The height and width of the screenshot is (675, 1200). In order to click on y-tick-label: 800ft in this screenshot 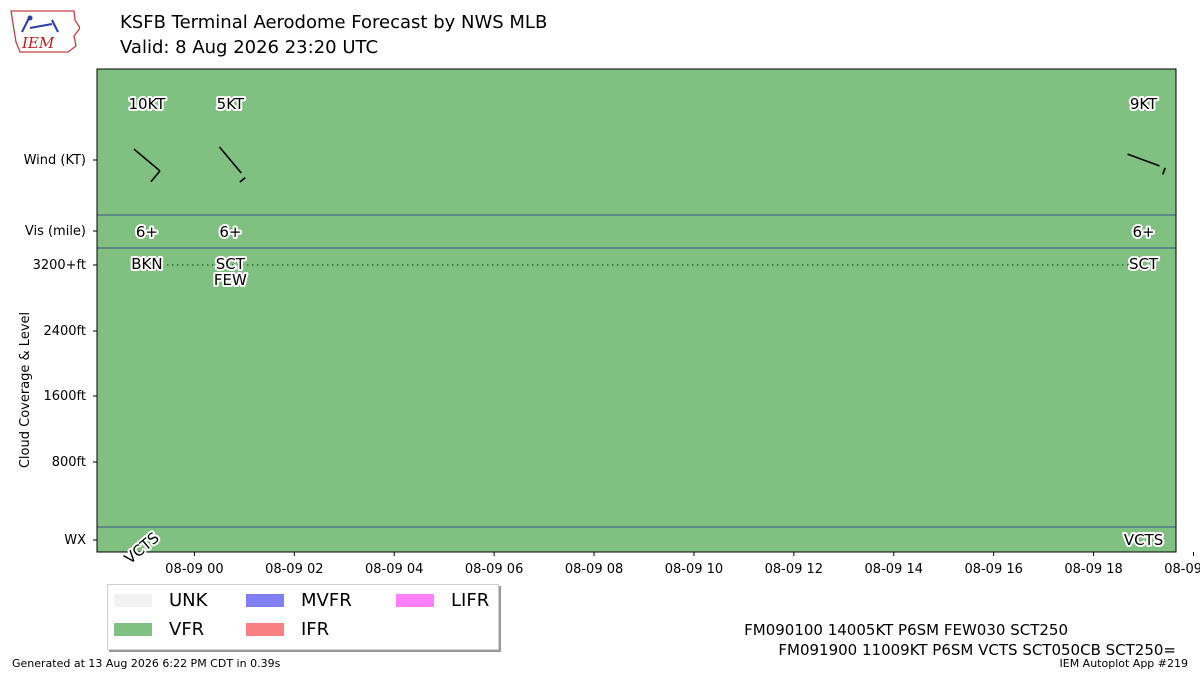, I will do `click(69, 462)`.